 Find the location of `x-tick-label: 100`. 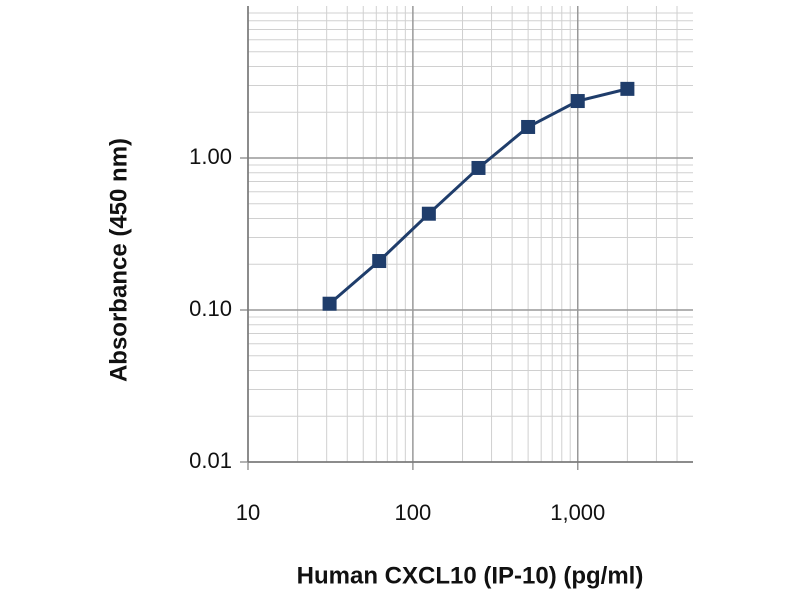

x-tick-label: 100 is located at coordinates (413, 512).